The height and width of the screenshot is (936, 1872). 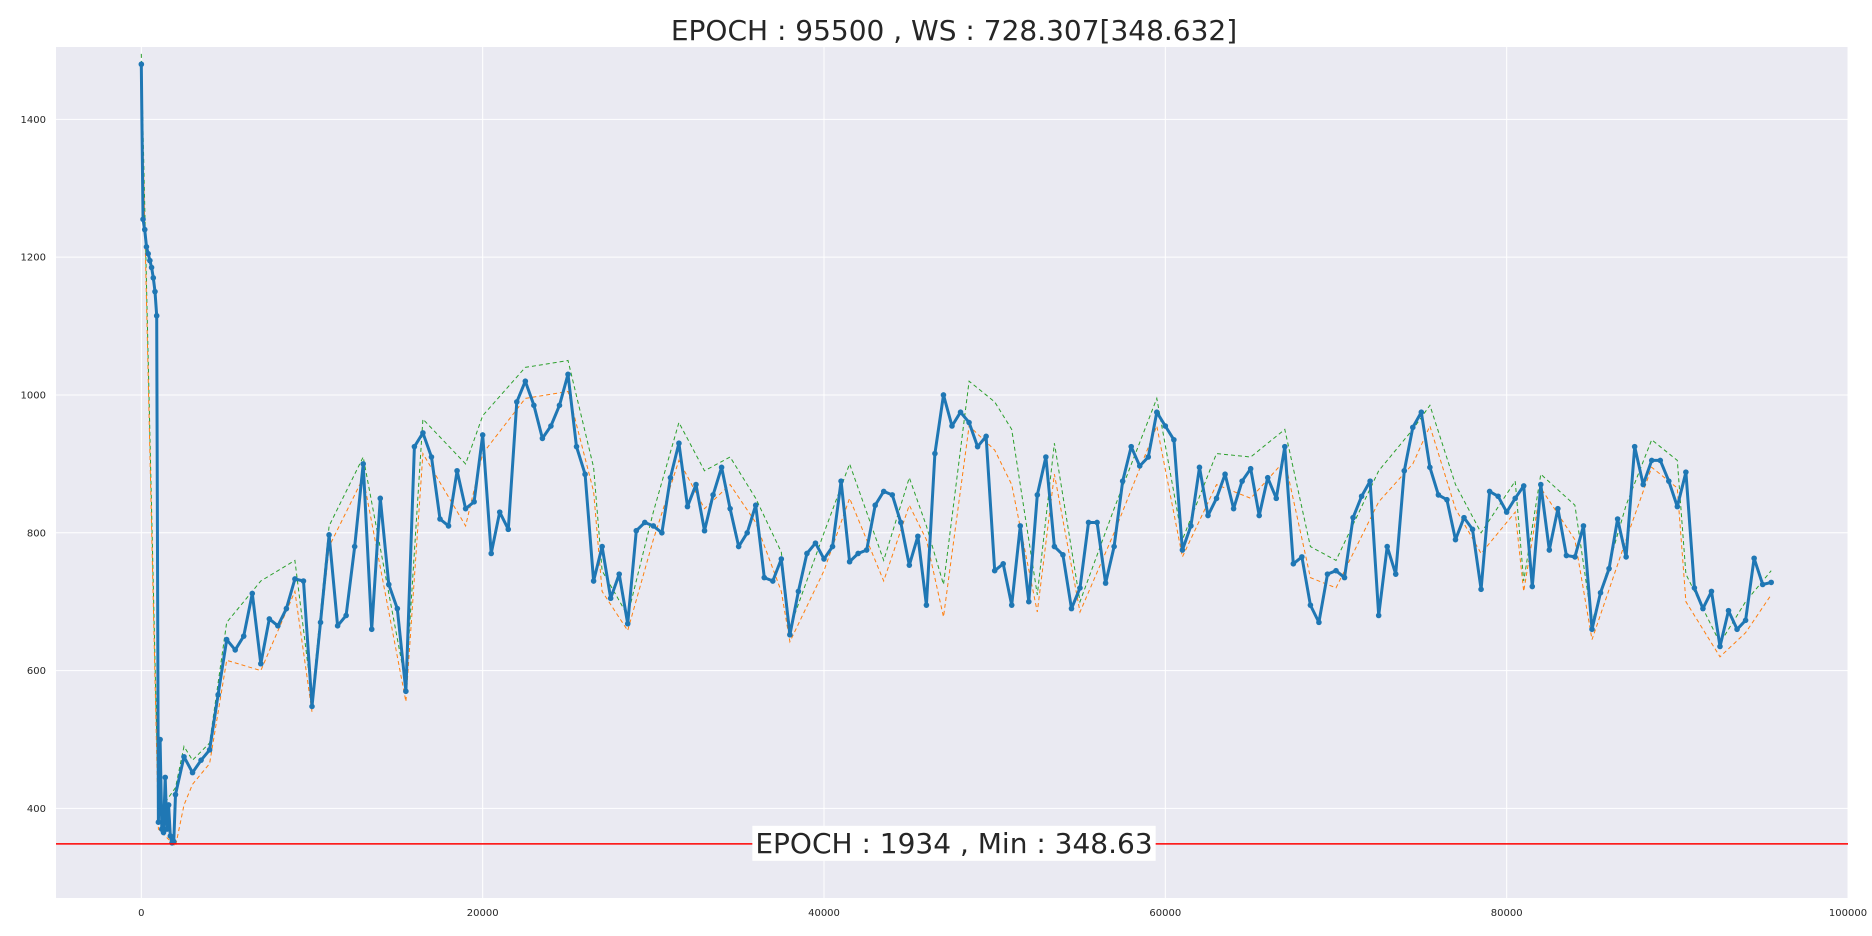 What do you see at coordinates (483, 913) in the screenshot?
I see `x-tick-label: 20000` at bounding box center [483, 913].